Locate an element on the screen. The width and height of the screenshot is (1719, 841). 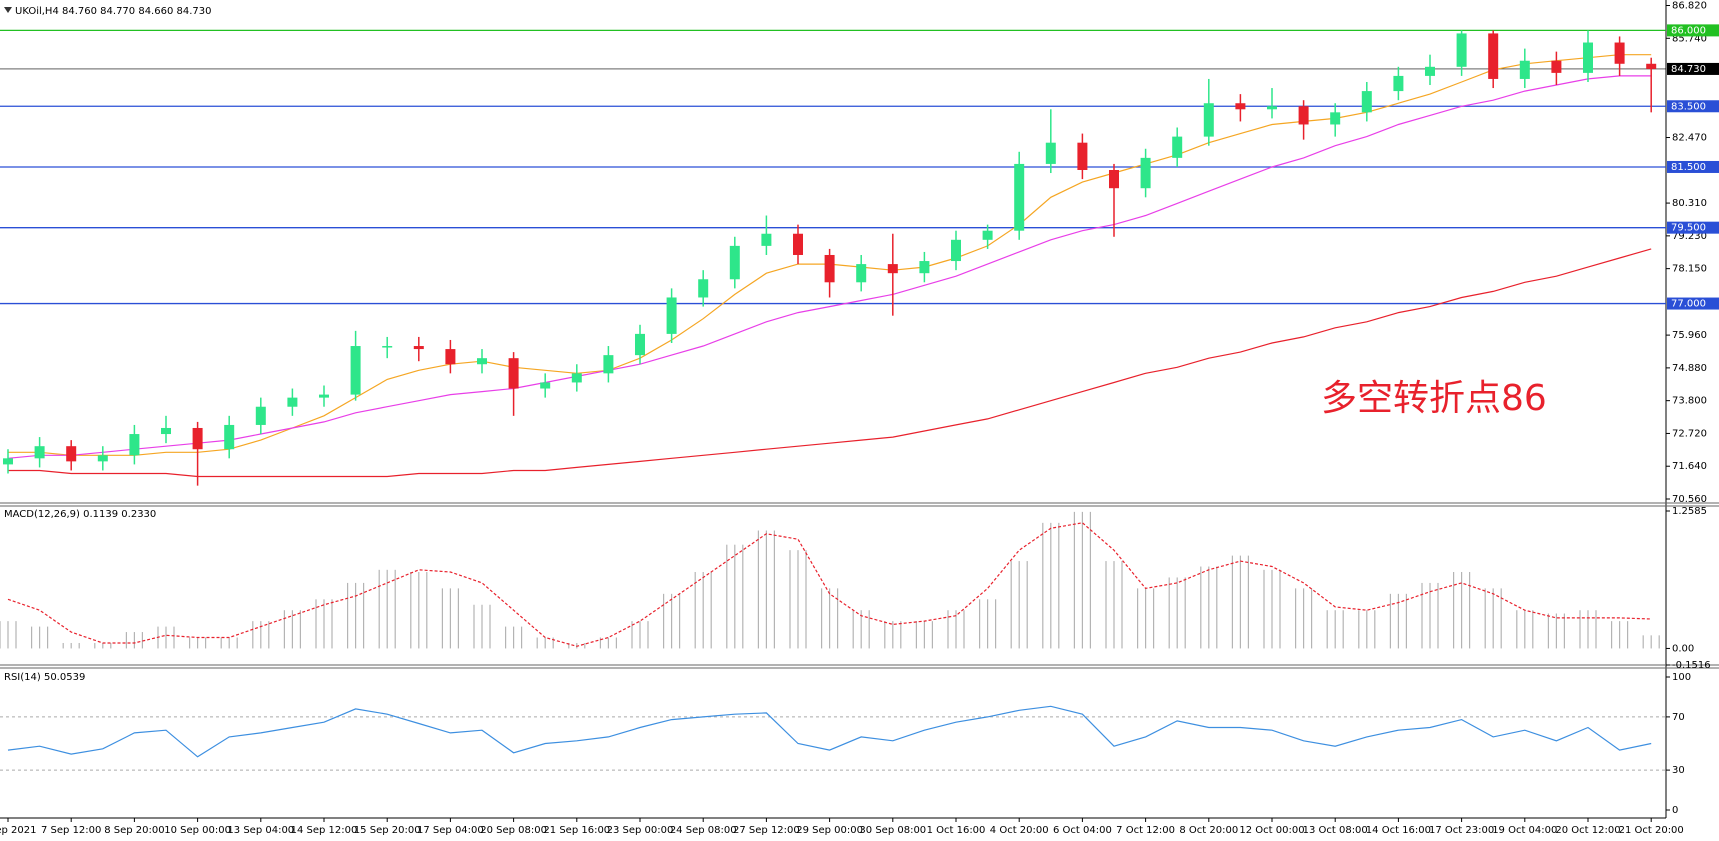
x-tick-label: 7 Sep 12:00 is located at coordinates (71, 830).